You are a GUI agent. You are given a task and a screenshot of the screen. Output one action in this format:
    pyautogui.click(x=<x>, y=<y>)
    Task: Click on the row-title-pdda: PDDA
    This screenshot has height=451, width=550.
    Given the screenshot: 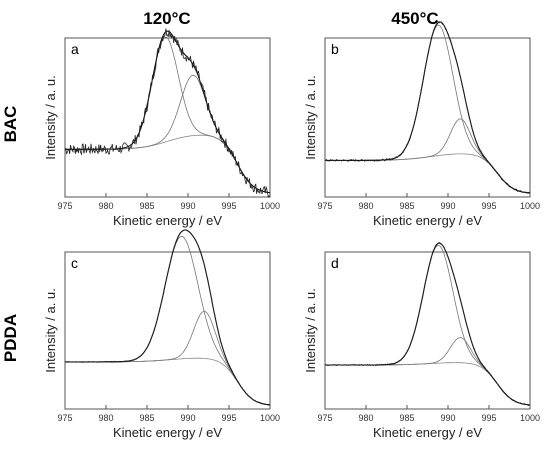 What is the action you would take?
    pyautogui.click(x=10, y=338)
    